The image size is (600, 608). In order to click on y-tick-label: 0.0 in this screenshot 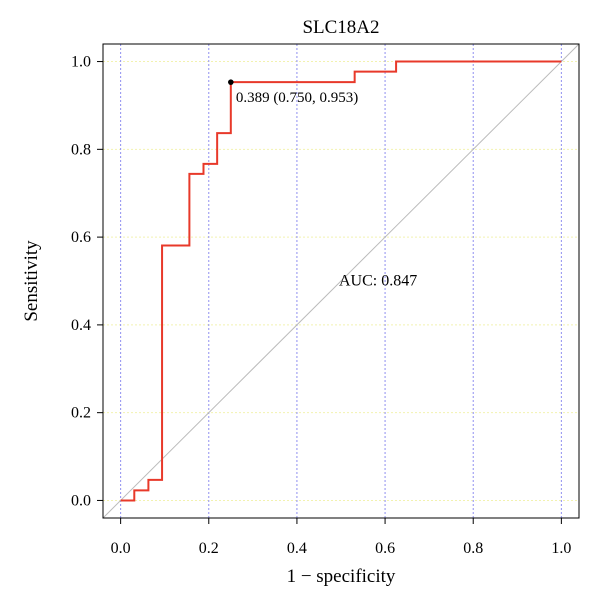, I will do `click(81, 500)`.